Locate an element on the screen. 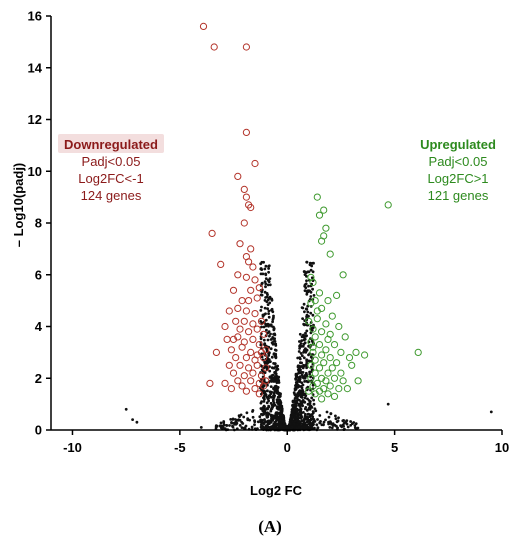 This screenshot has height=550, width=510. y-tick-label: 6 is located at coordinates (38, 274).